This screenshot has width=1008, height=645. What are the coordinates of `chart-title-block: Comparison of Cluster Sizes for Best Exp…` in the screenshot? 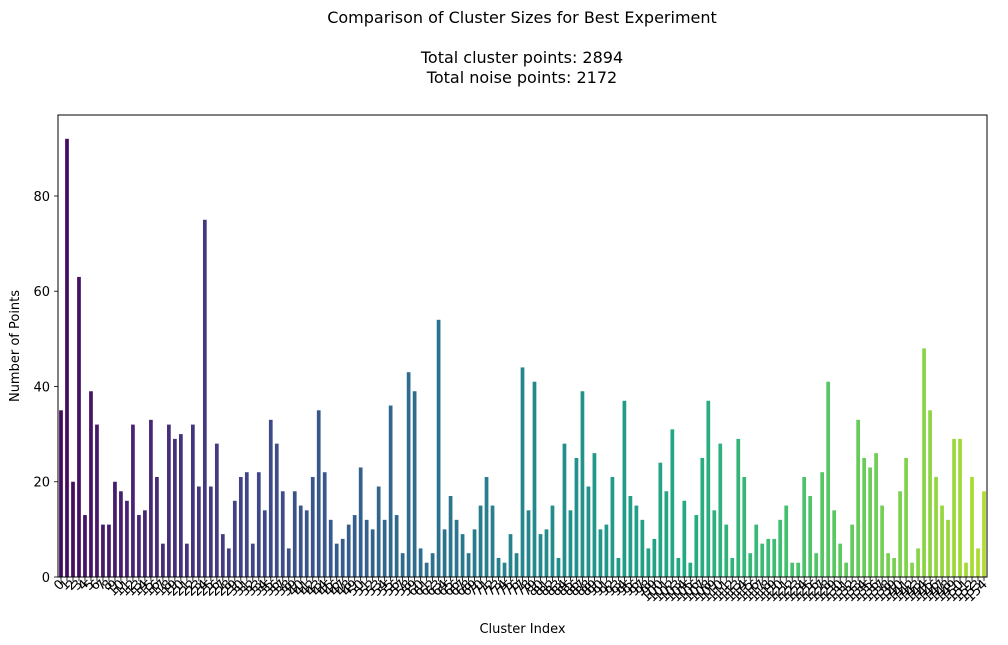 It's located at (504, 48).